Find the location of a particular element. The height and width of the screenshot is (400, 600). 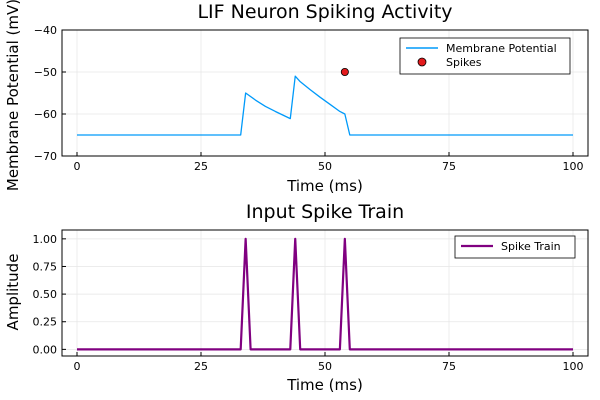

spike-point is located at coordinates (344, 72).